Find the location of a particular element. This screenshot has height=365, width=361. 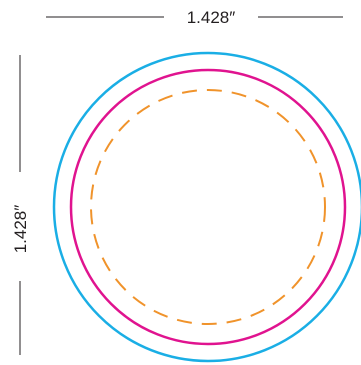

width-dimension: 1.428″ is located at coordinates (194, 17).